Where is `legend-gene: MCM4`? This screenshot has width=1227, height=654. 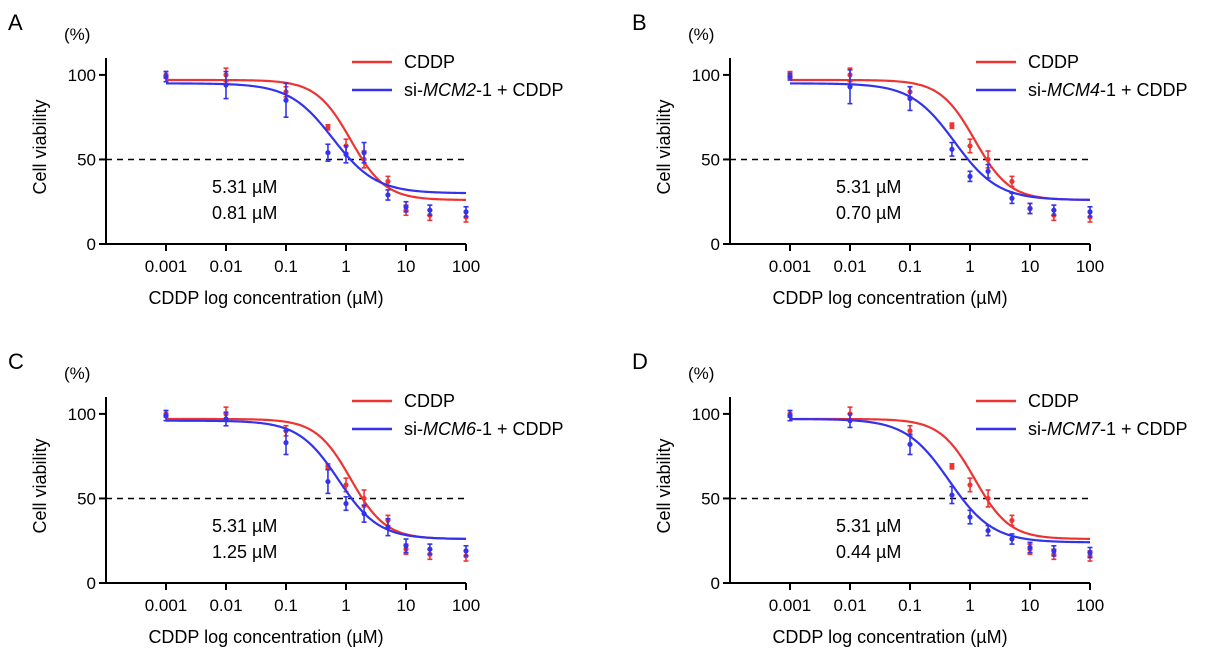
legend-gene: MCM4 is located at coordinates (1073, 90).